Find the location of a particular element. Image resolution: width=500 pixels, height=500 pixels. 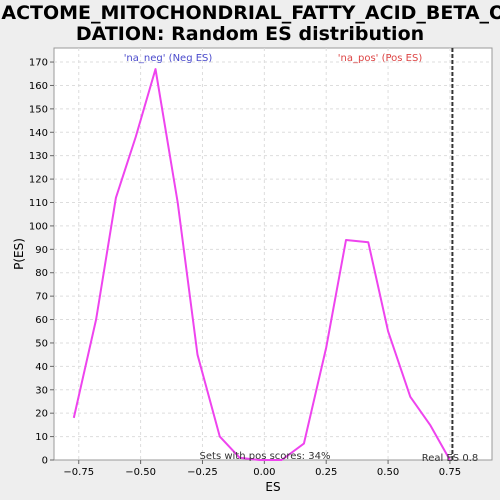

y-tick-label: 90 is located at coordinates (41, 250).